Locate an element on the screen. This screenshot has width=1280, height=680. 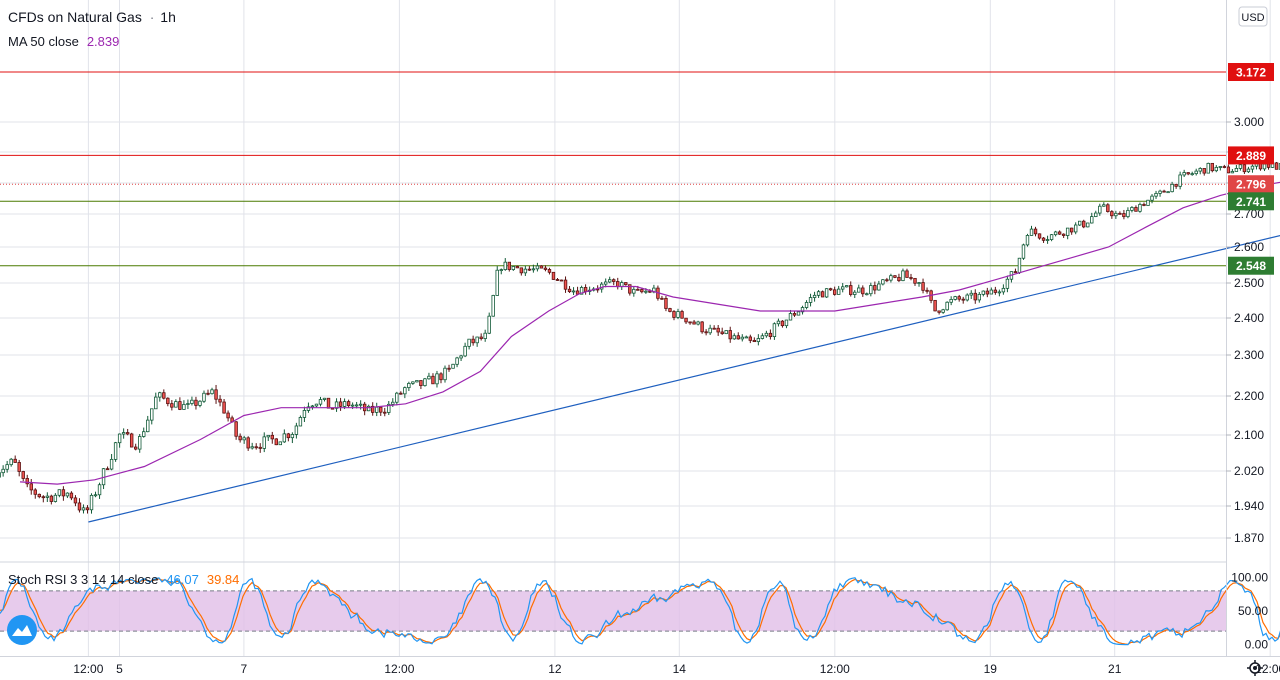
stoch-legend: Stoch RSI 3 3 14 14 close 46.07 39.84 is located at coordinates (123, 579).